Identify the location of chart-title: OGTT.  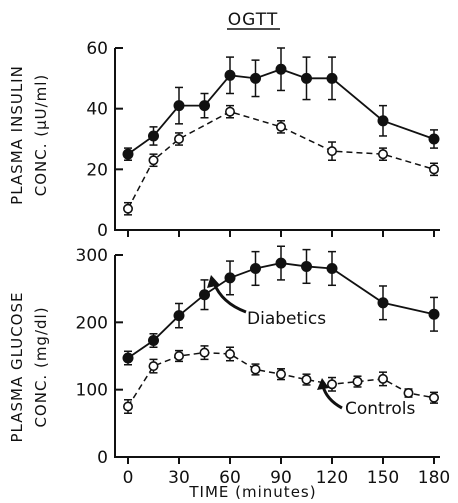
(253, 20).